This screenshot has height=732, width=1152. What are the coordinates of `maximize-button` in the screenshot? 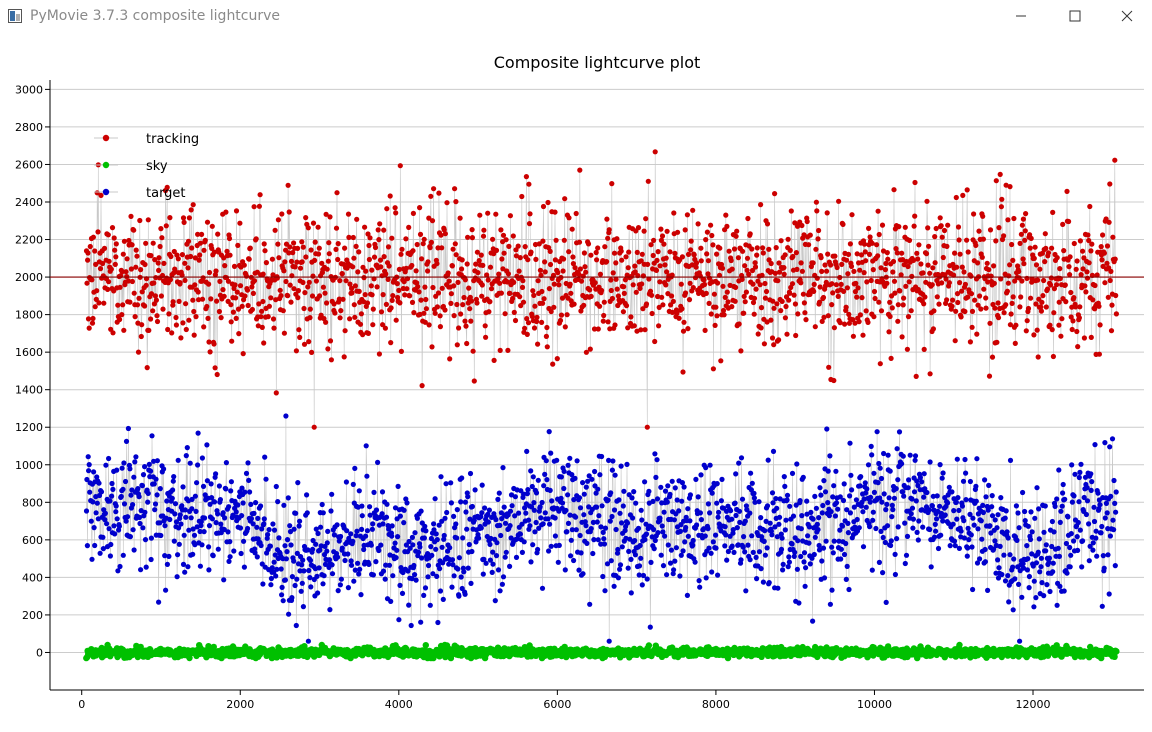 It's located at (1075, 16).